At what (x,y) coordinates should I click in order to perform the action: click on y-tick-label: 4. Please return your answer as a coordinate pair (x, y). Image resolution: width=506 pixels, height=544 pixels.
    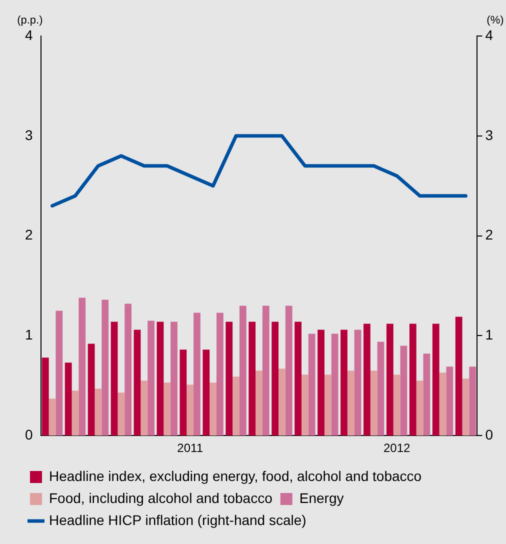
    Looking at the image, I should click on (28, 34).